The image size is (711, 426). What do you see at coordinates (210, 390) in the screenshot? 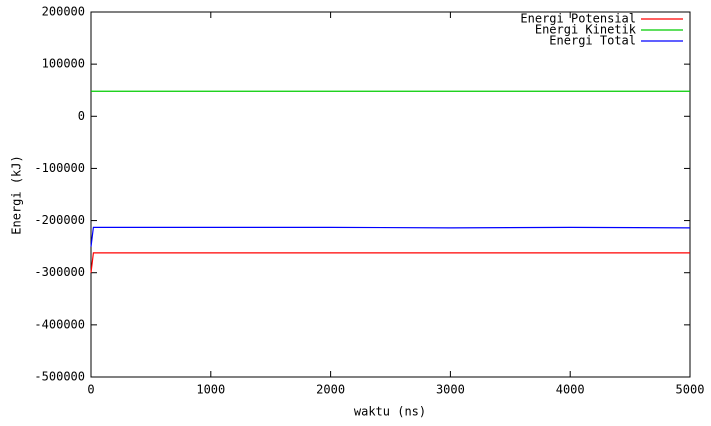
I see `x-tick-label: 1000` at bounding box center [210, 390].